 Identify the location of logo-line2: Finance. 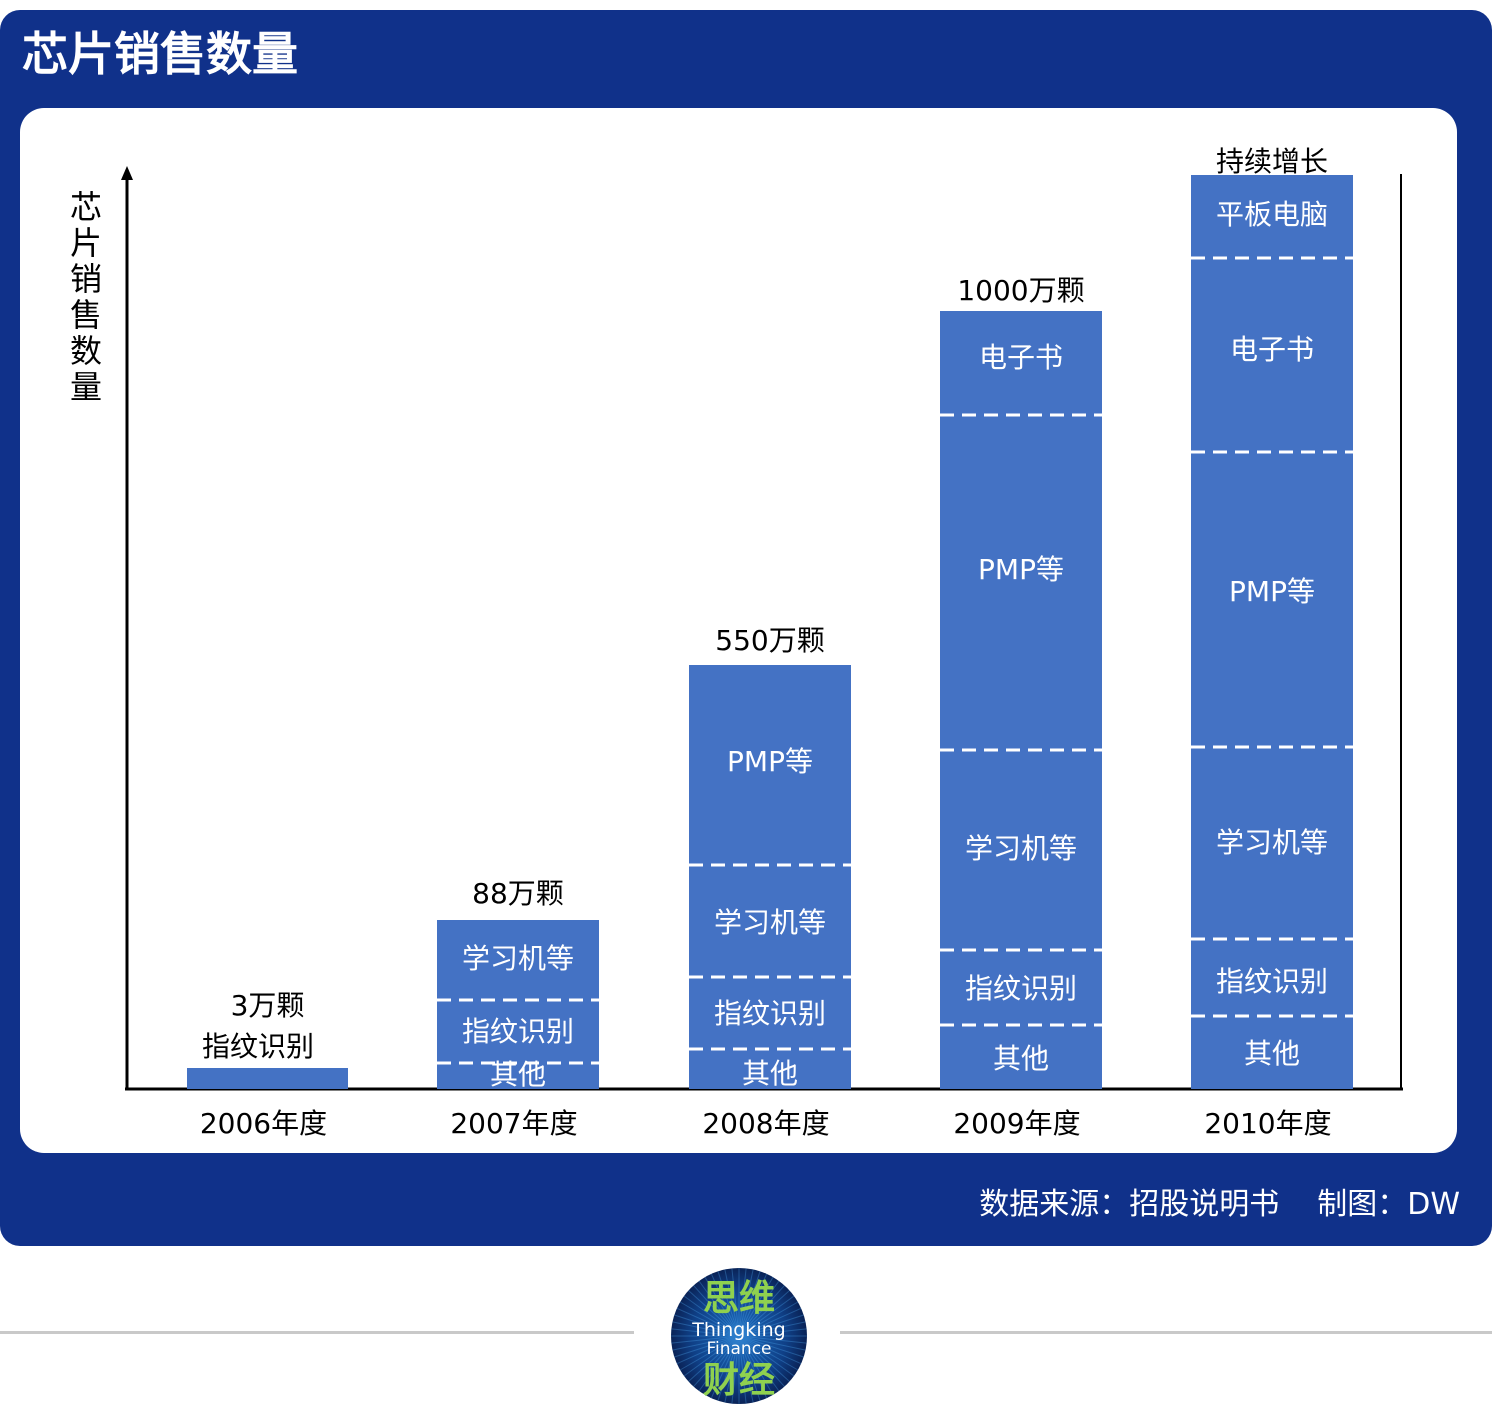
(738, 1349).